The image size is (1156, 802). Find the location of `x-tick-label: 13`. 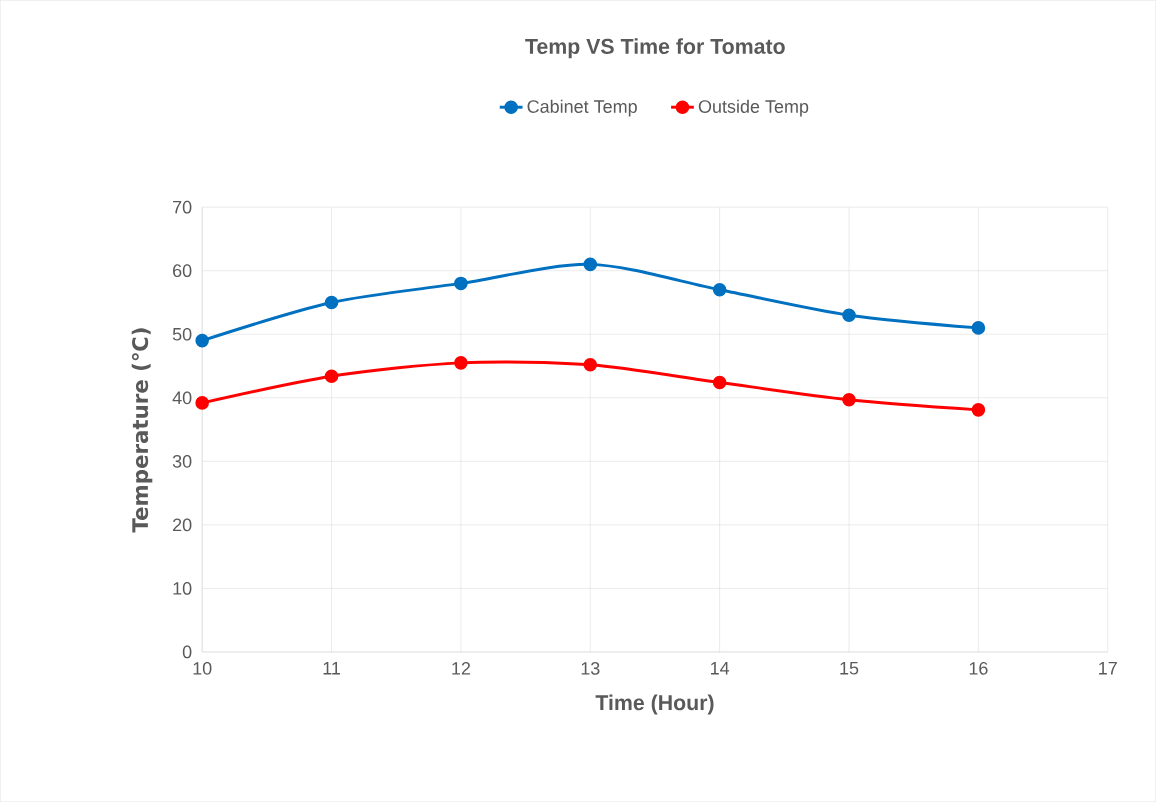

x-tick-label: 13 is located at coordinates (590, 668).